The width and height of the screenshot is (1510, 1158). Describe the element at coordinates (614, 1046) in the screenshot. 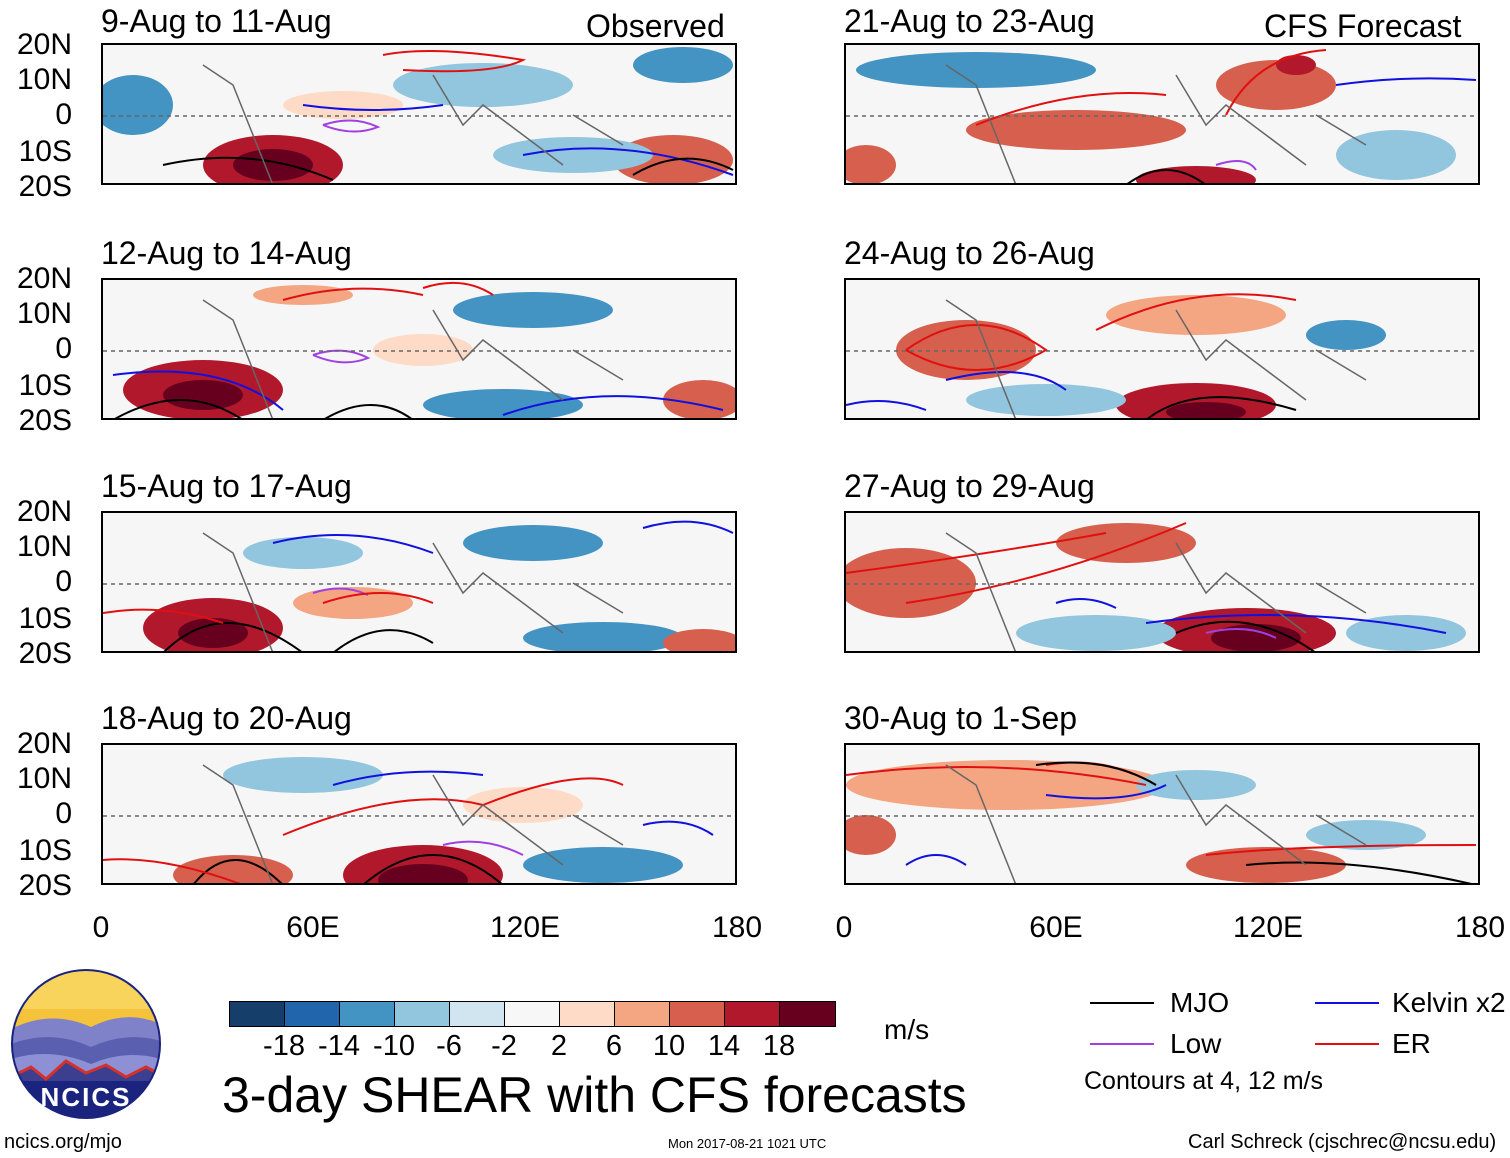

I see `colorbar-tick: 6` at that location.